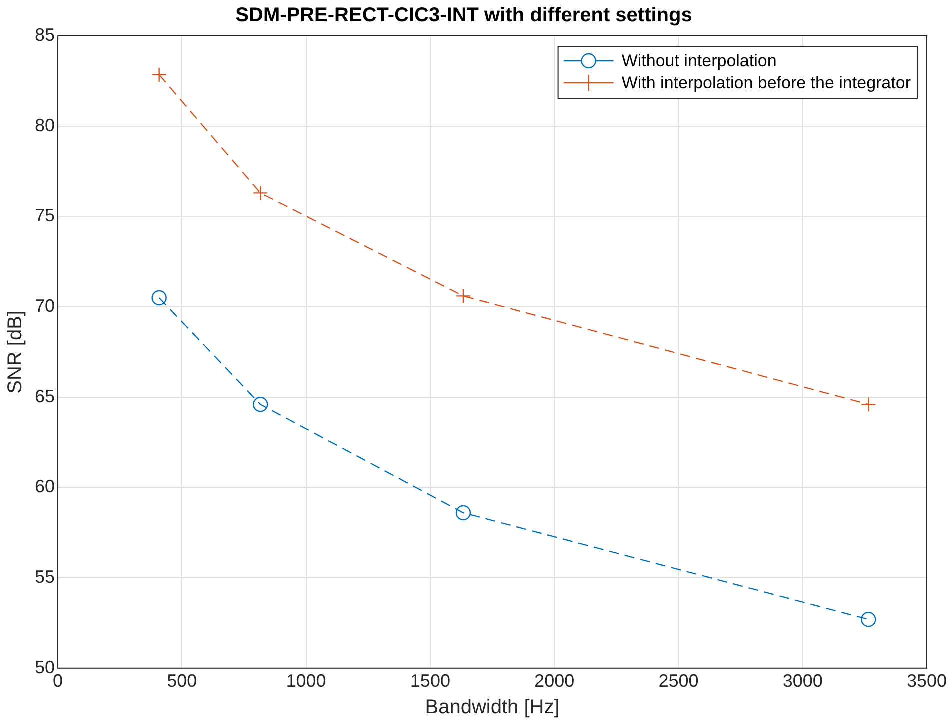 Image resolution: width=950 pixels, height=724 pixels. Describe the element at coordinates (15, 352) in the screenshot. I see `y-axis-title: SNR [dB]` at that location.